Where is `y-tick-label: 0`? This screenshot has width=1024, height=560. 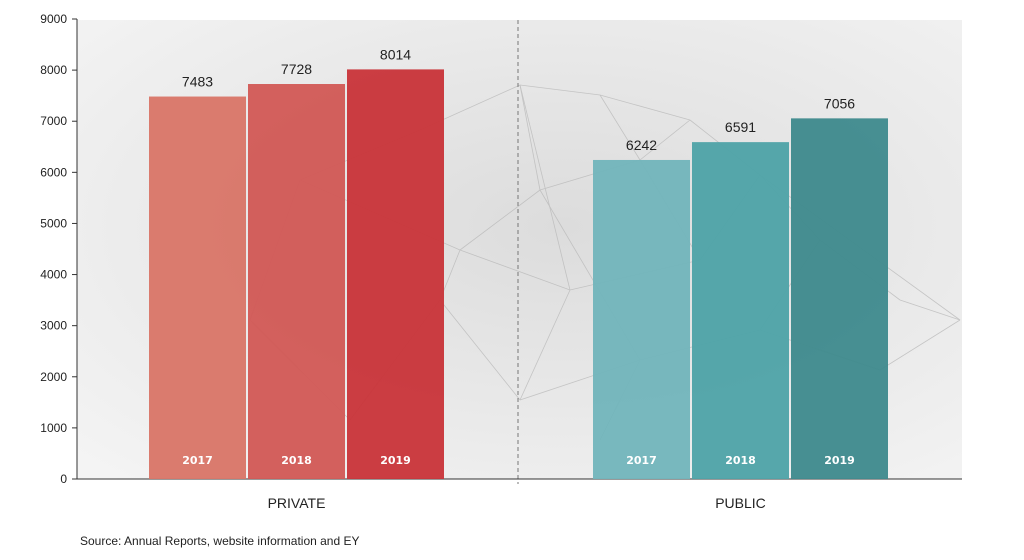 y-tick-label: 0 is located at coordinates (63, 479).